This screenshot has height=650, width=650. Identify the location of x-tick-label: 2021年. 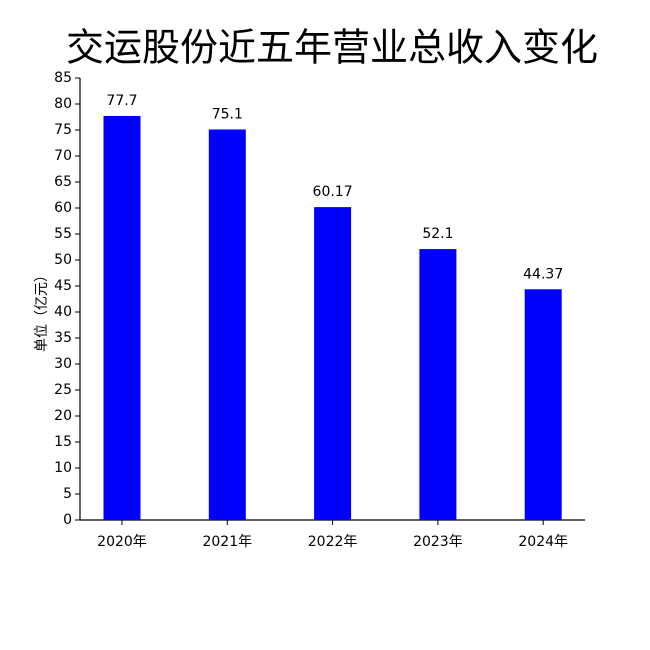
(227, 542).